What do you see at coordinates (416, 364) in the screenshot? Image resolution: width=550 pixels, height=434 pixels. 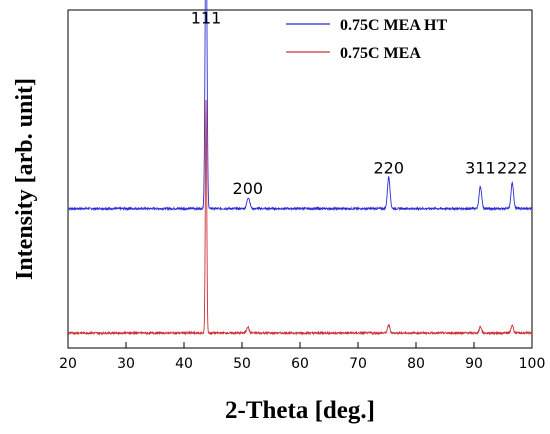 I see `x-tick-label: 80` at bounding box center [416, 364].